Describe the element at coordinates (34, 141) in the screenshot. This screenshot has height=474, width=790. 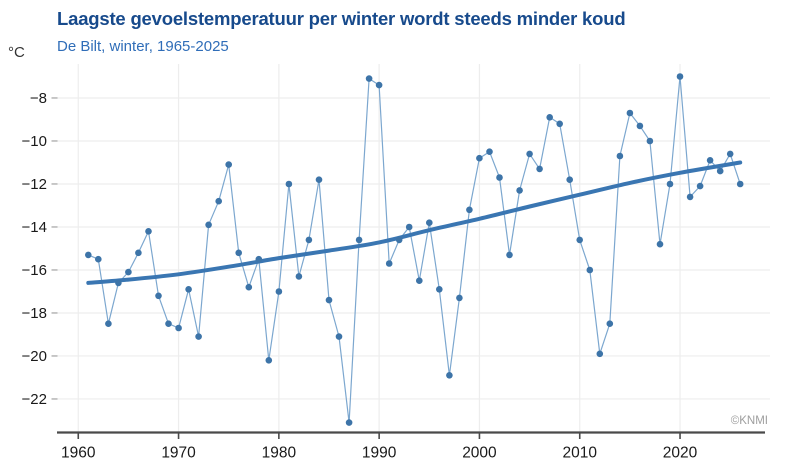
I see `y-tick-label: −10` at that location.